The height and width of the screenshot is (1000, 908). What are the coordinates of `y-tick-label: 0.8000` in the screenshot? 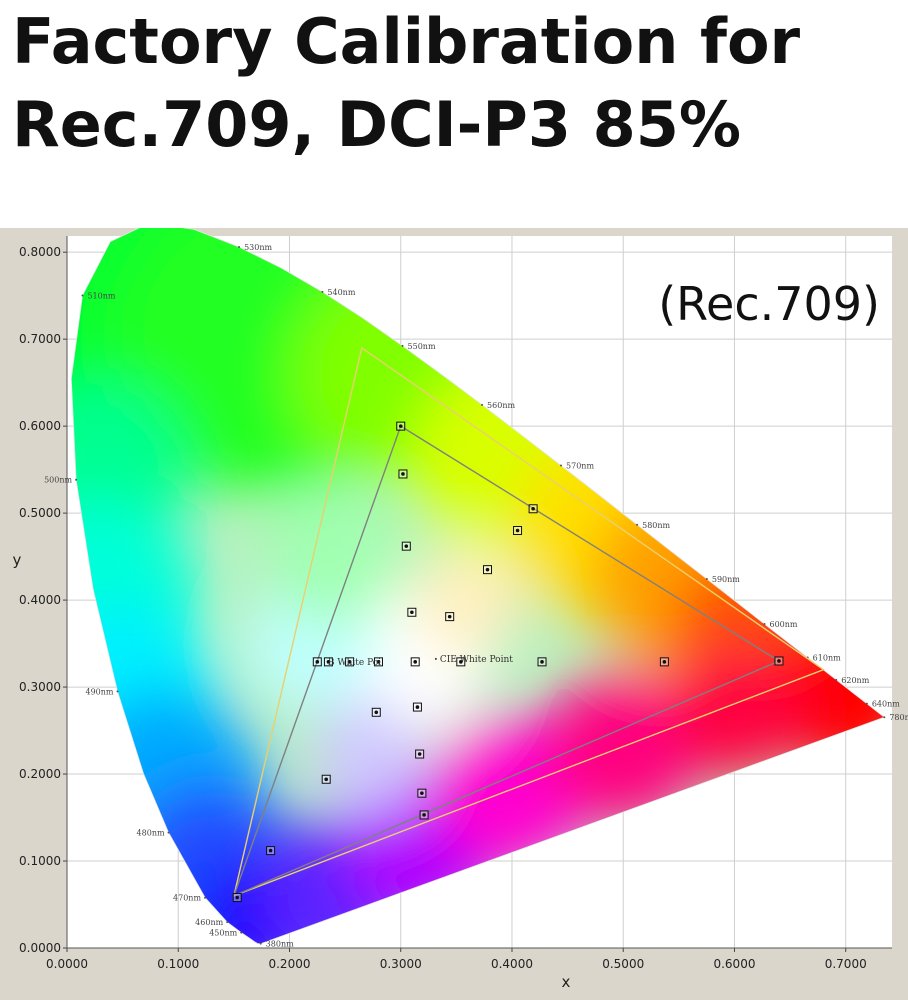 It's located at (40, 252).